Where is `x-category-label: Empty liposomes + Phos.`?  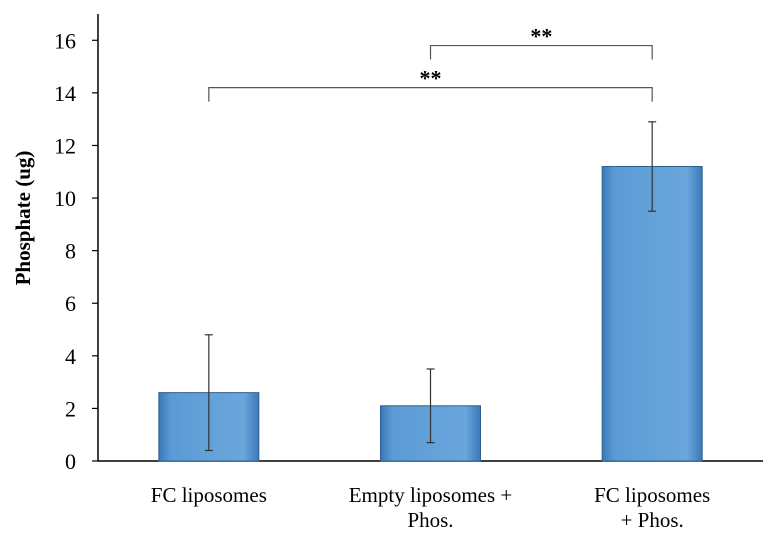 x-category-label: Empty liposomes + Phos. is located at coordinates (431, 507).